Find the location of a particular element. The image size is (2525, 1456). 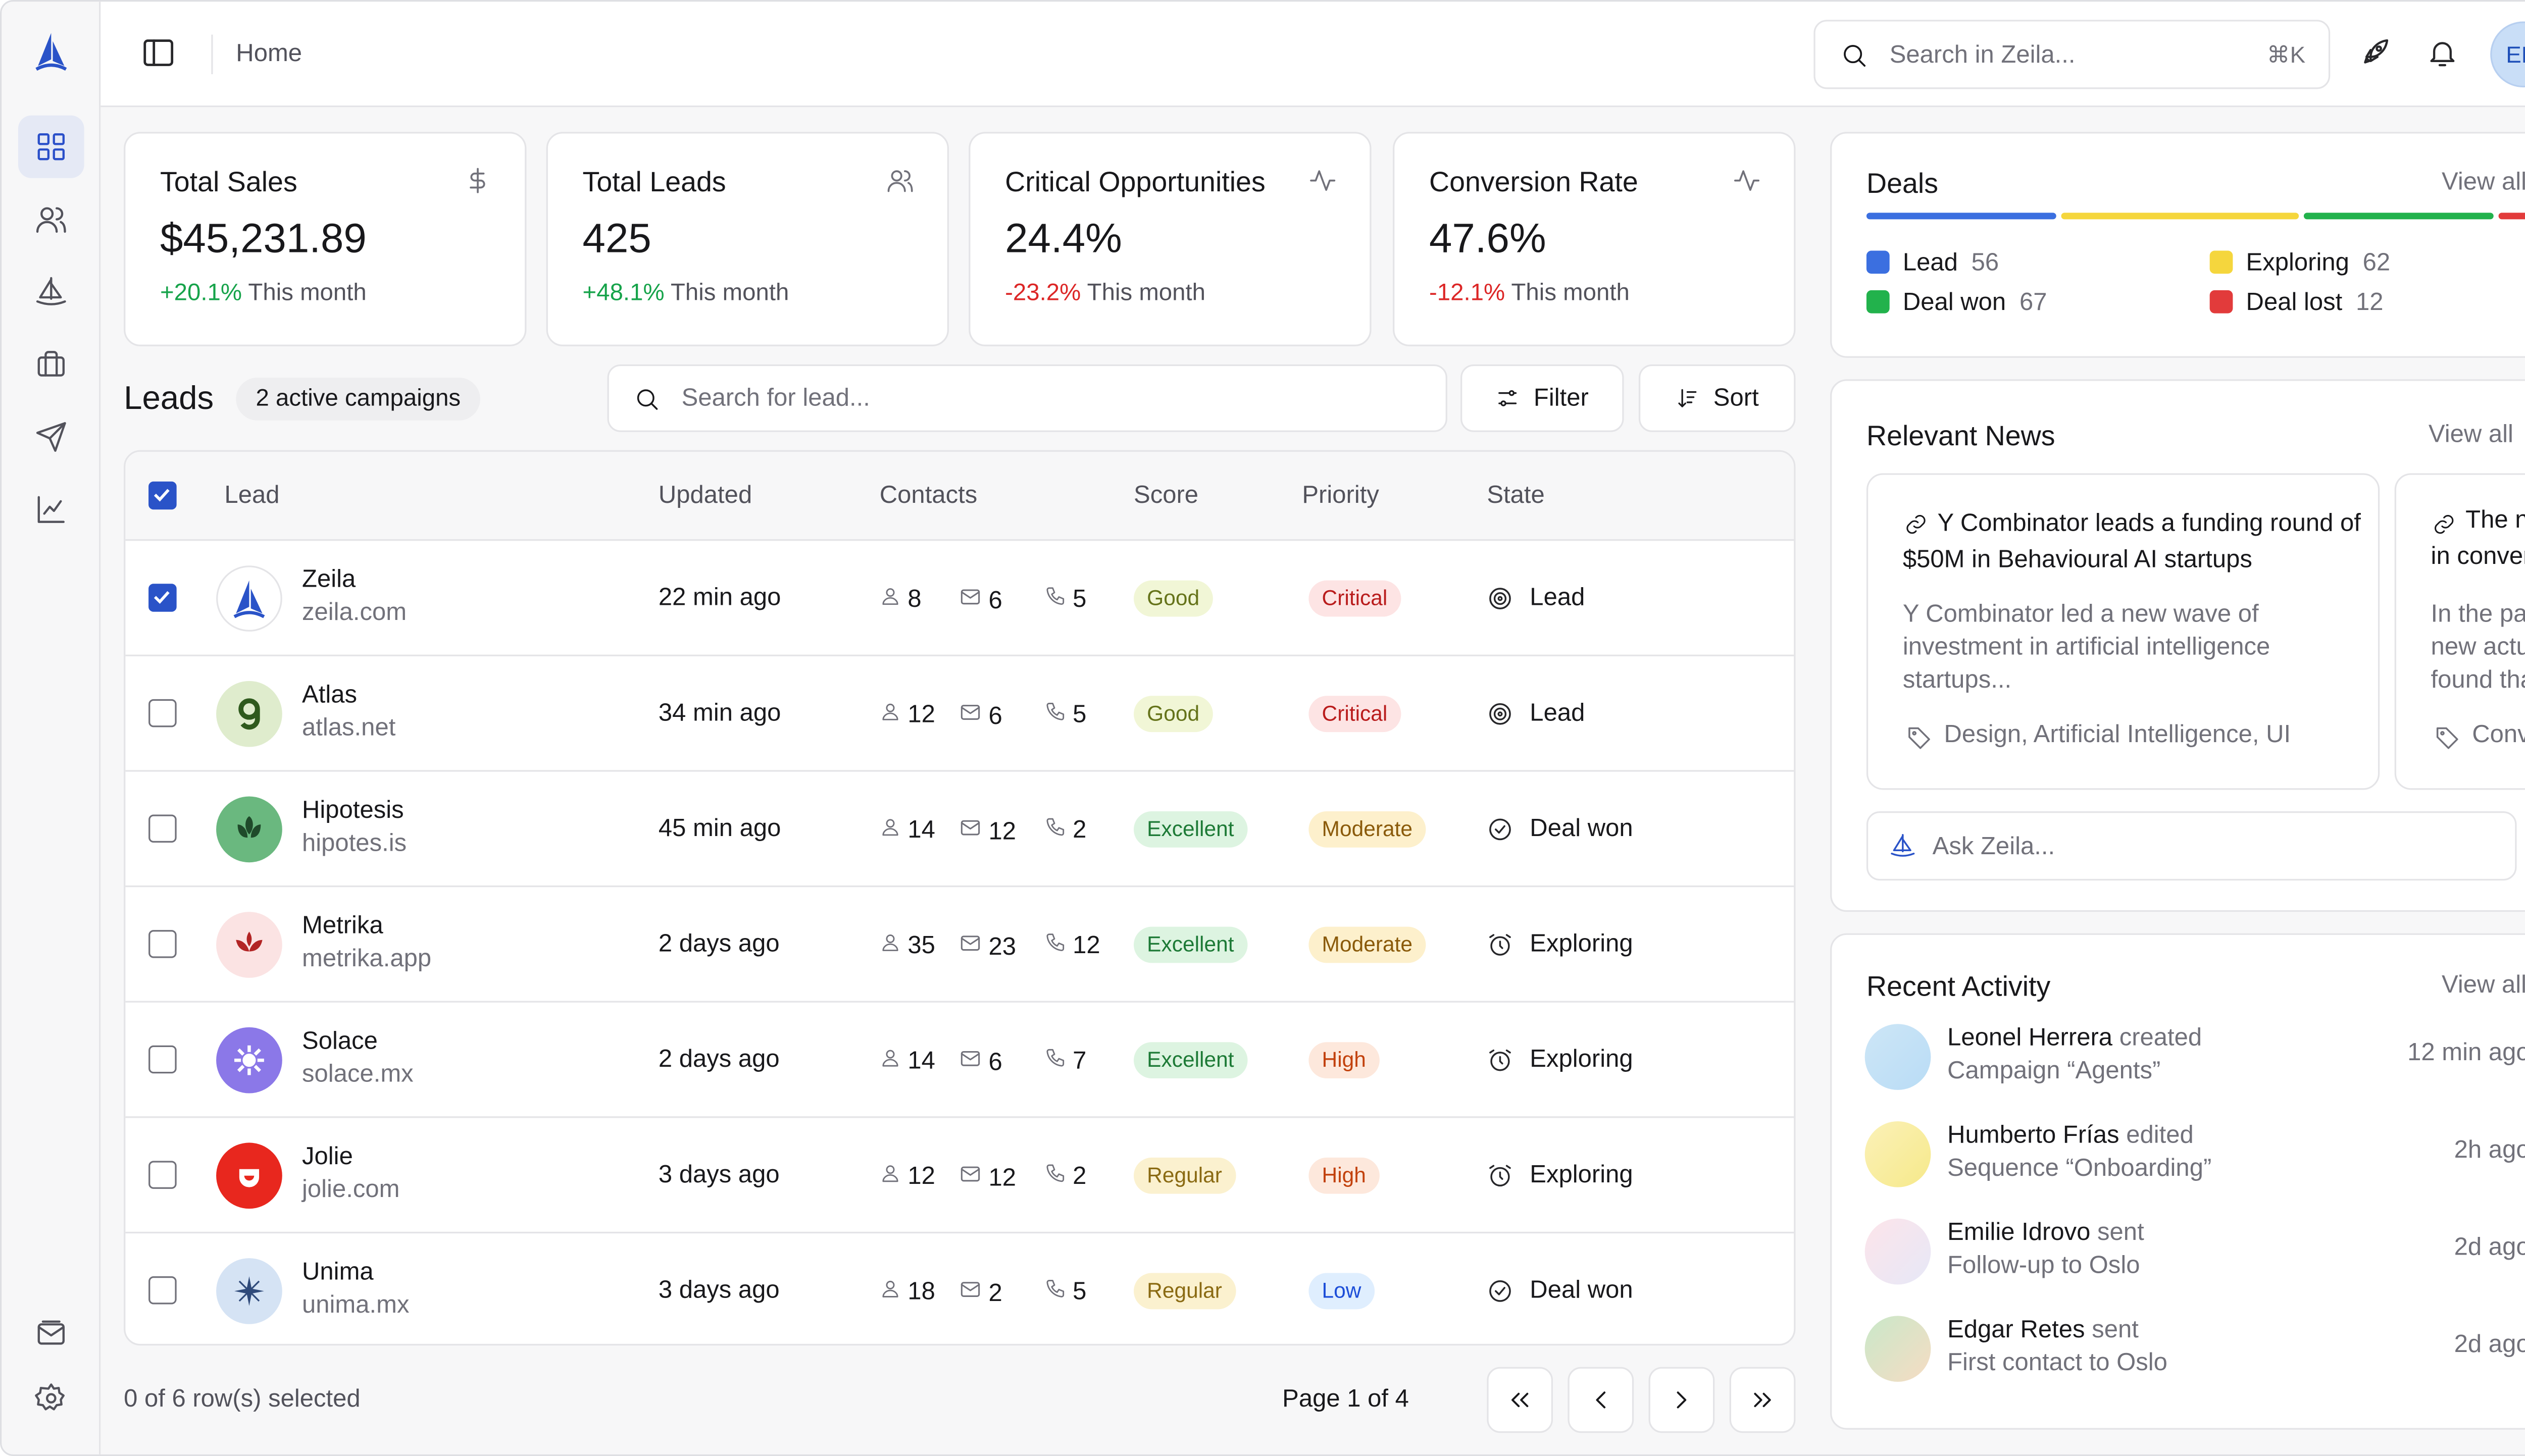

lead-name: Solace is located at coordinates (340, 1041).